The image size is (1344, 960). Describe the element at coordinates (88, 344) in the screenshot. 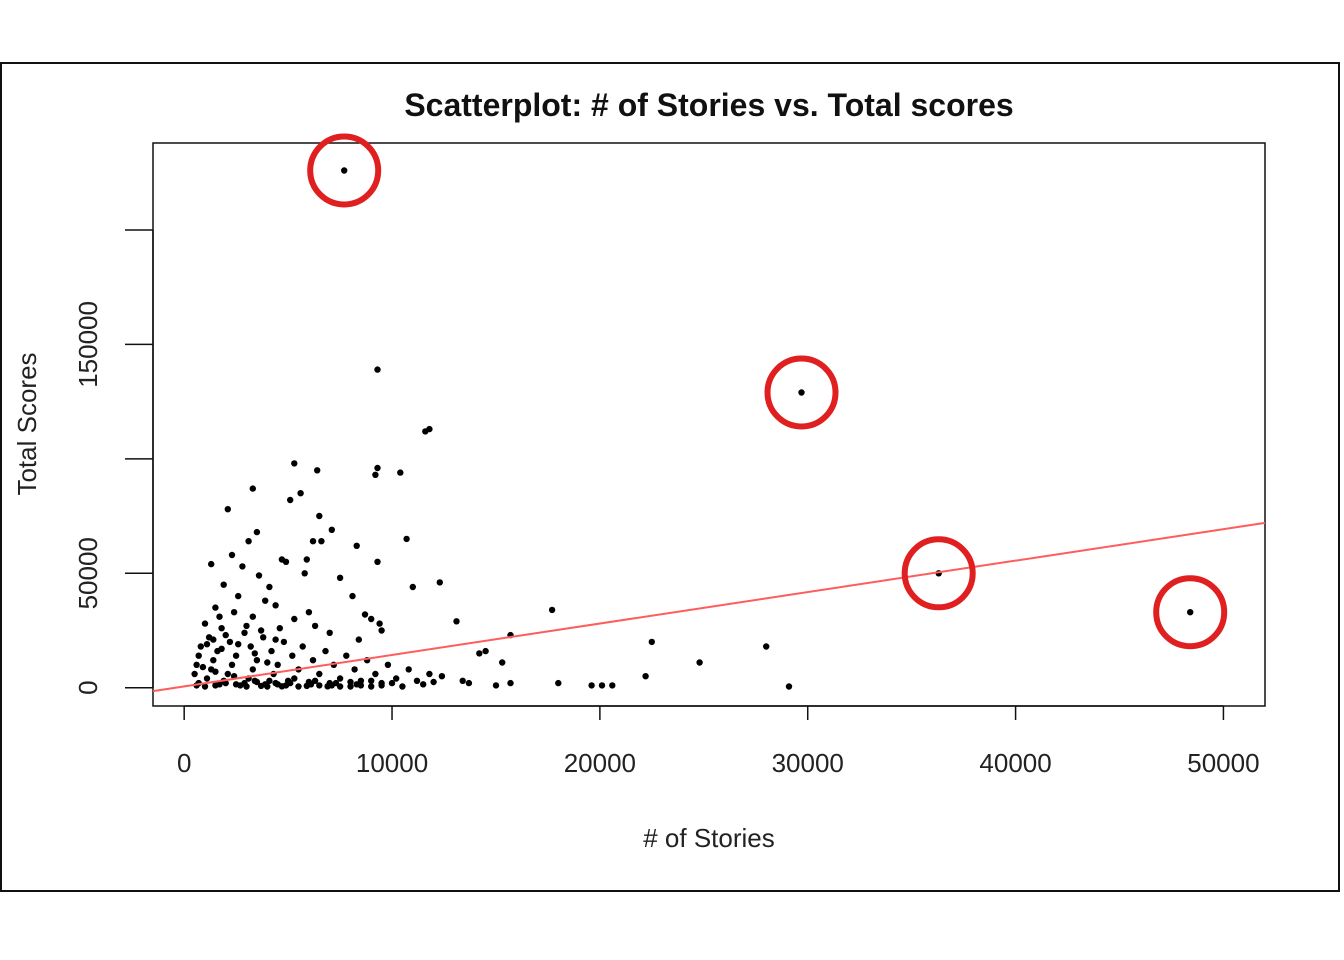

I see `y-tick-label: 150000` at that location.